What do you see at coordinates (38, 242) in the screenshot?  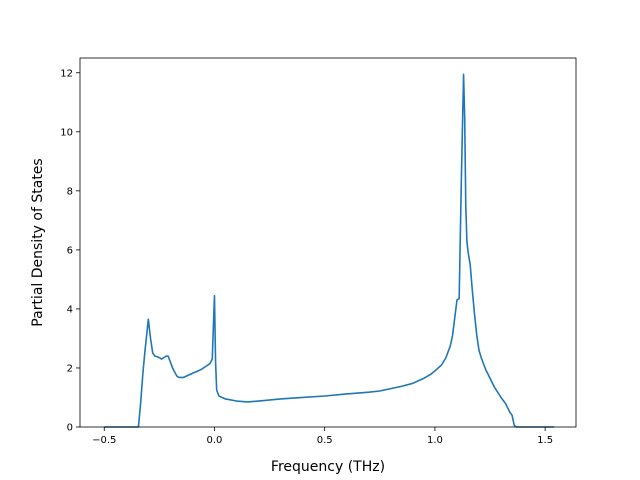 I see `y-axis-label: Partial Density of States` at bounding box center [38, 242].